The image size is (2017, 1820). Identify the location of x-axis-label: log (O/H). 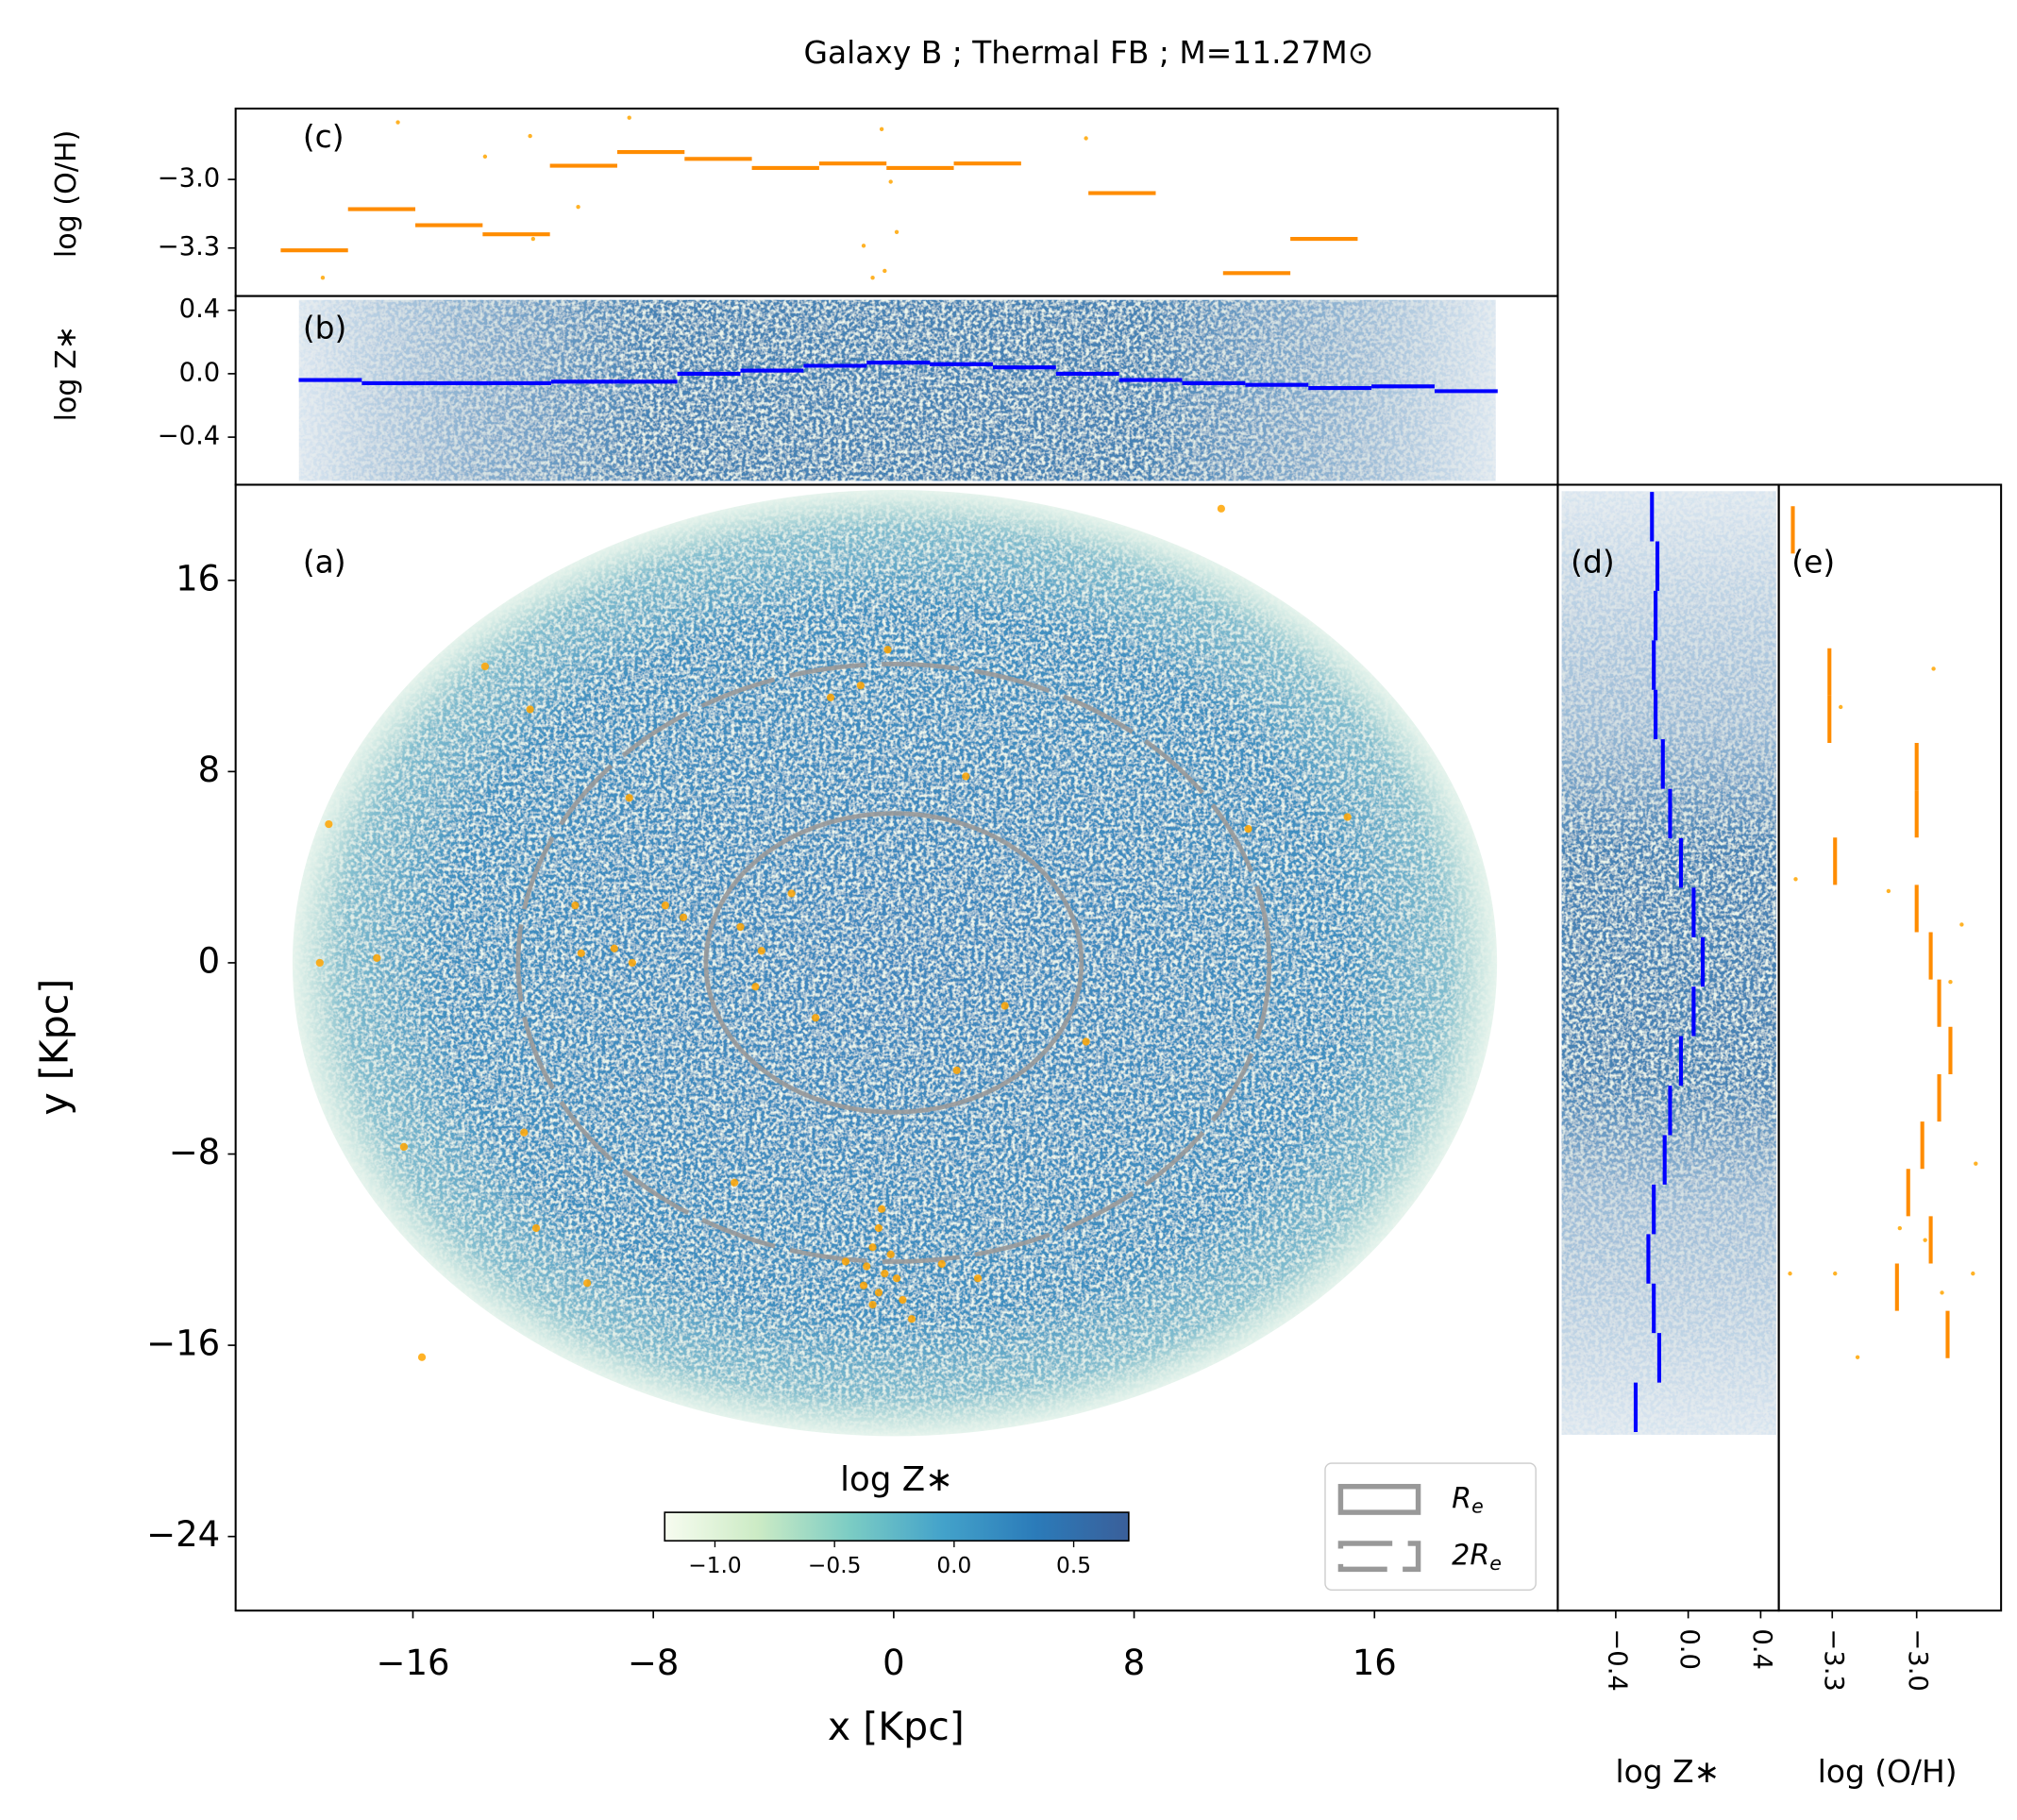
(1888, 1771).